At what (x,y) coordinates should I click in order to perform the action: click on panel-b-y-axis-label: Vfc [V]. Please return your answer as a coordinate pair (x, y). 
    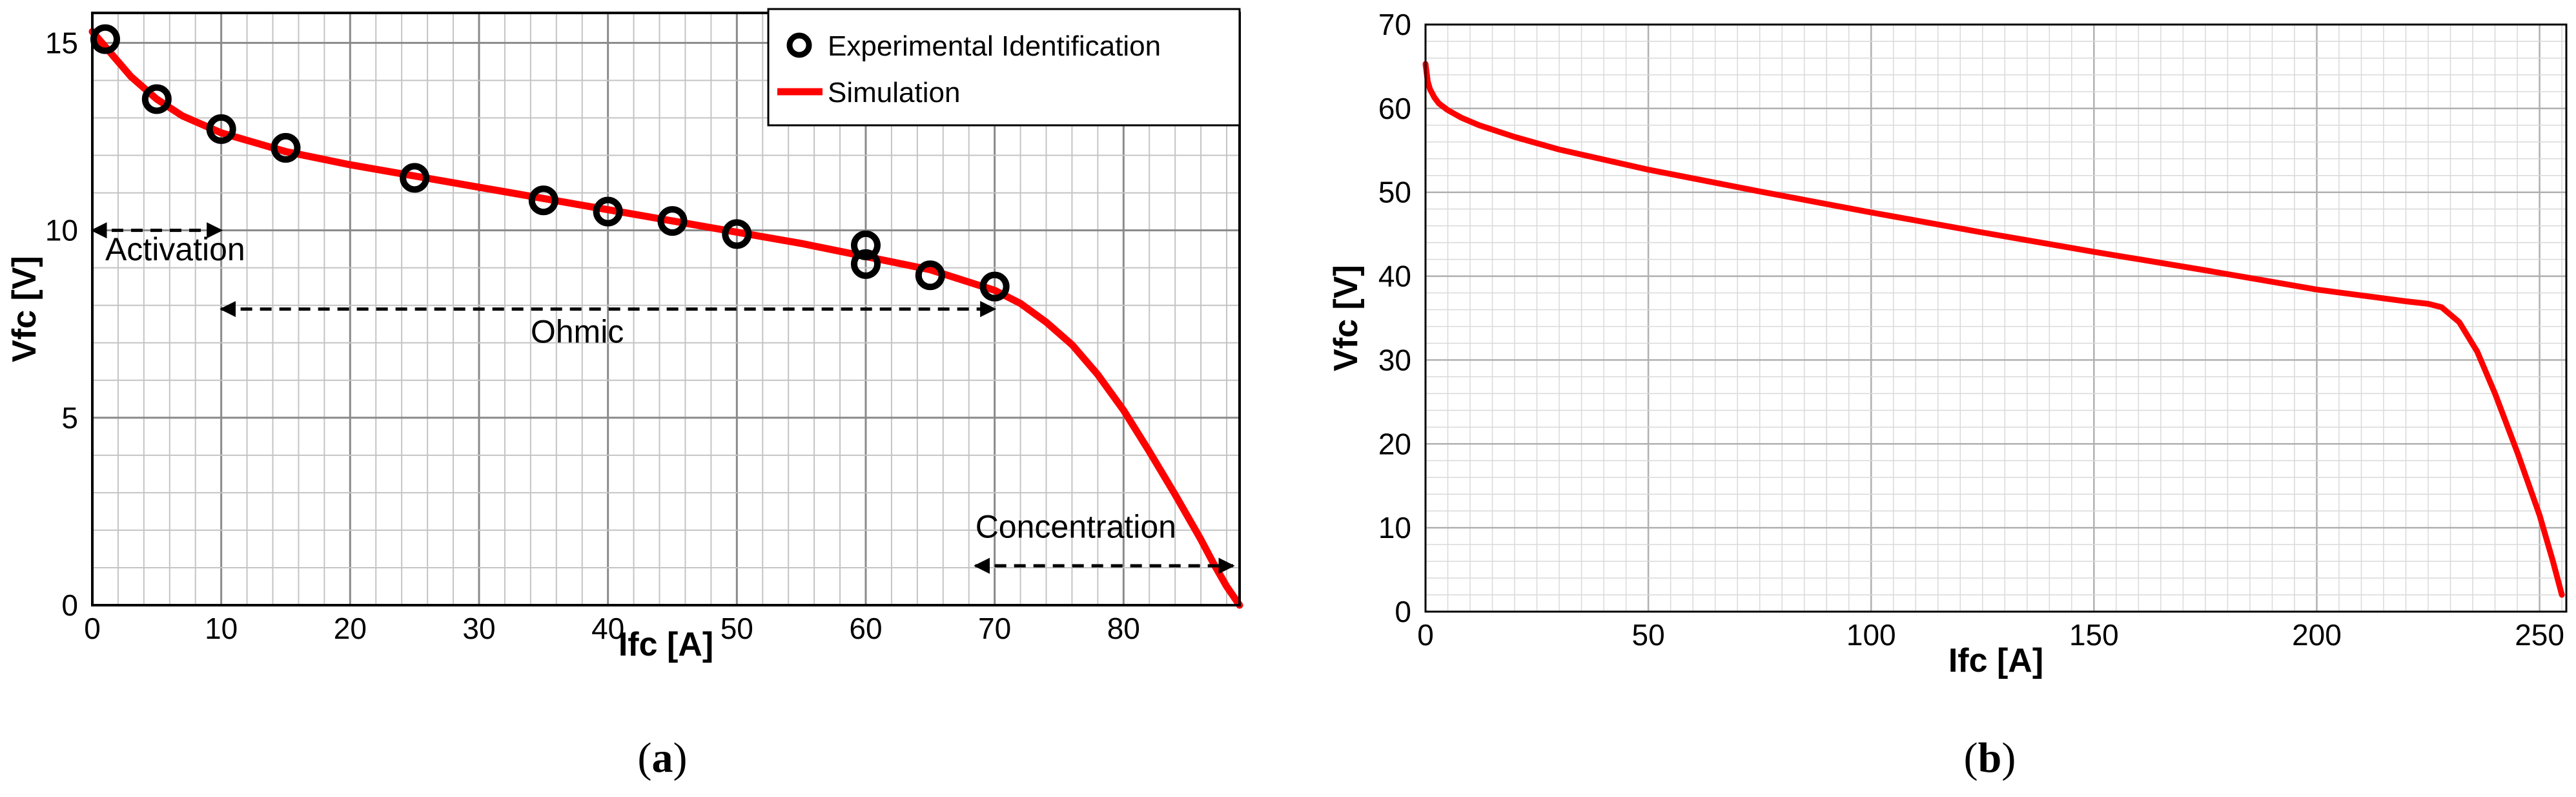
    Looking at the image, I should click on (1346, 318).